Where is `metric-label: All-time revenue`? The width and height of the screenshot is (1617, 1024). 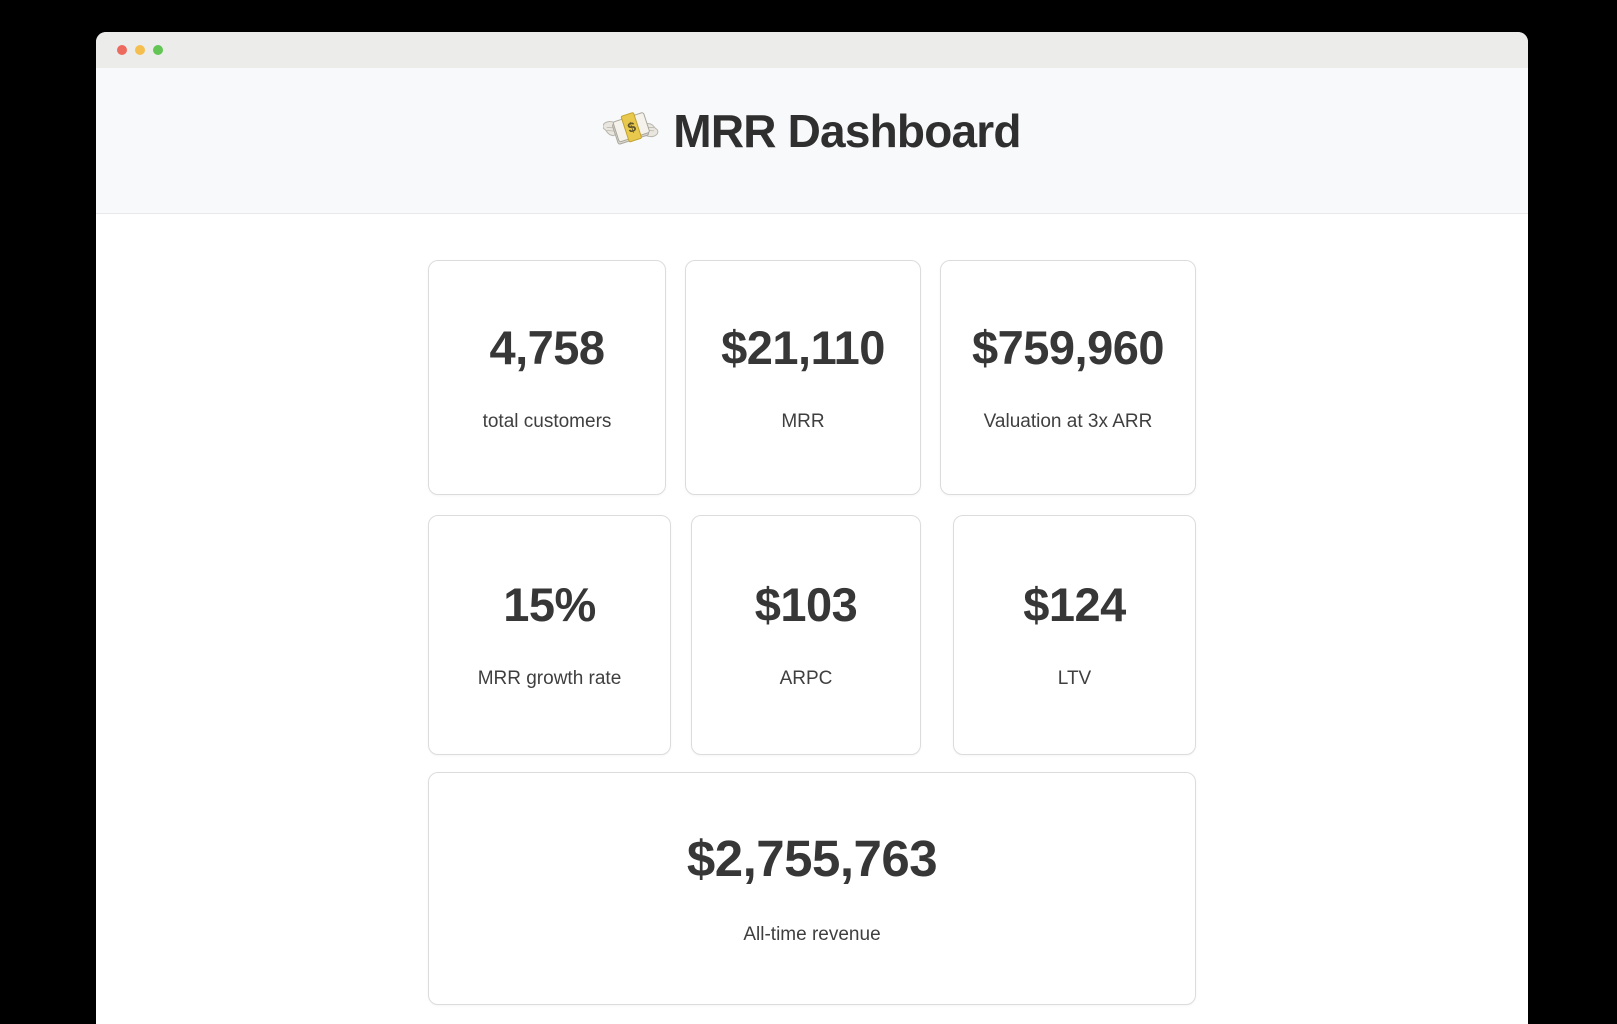 metric-label: All-time revenue is located at coordinates (812, 934).